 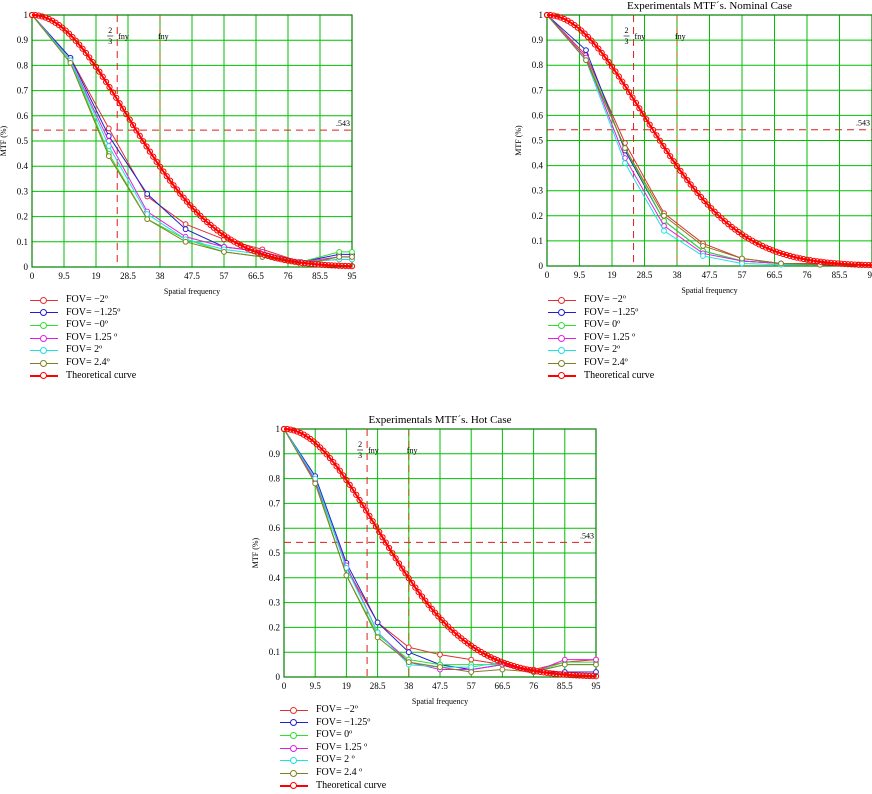 I want to click on y-tick-label: 0.7, so click(x=538, y=90).